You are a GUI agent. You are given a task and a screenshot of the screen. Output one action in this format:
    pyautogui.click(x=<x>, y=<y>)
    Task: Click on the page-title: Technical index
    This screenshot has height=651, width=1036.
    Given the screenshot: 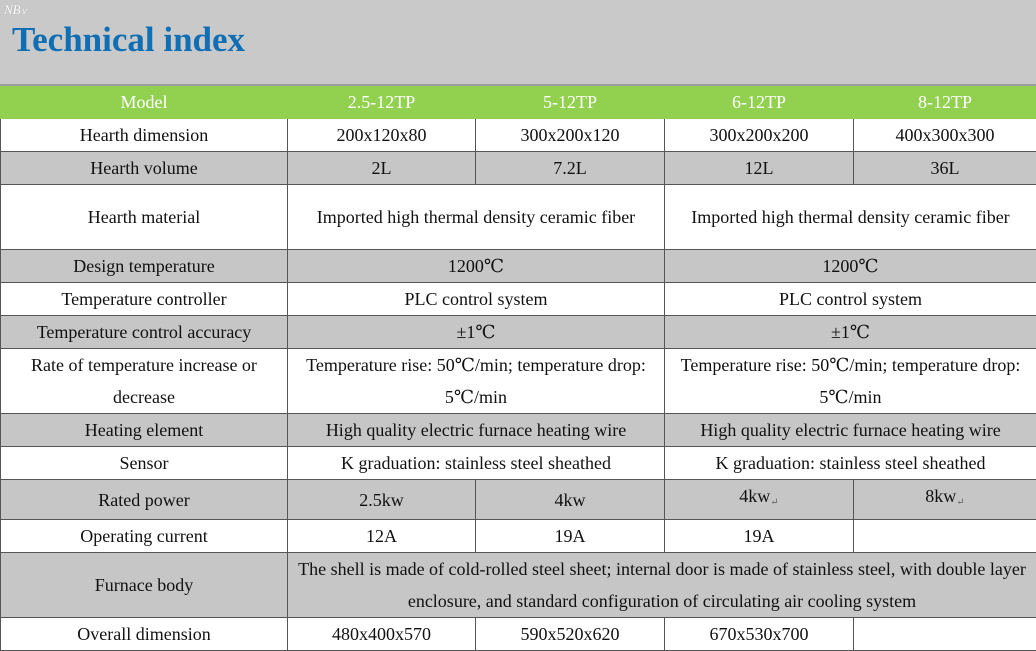 What is the action you would take?
    pyautogui.click(x=128, y=40)
    